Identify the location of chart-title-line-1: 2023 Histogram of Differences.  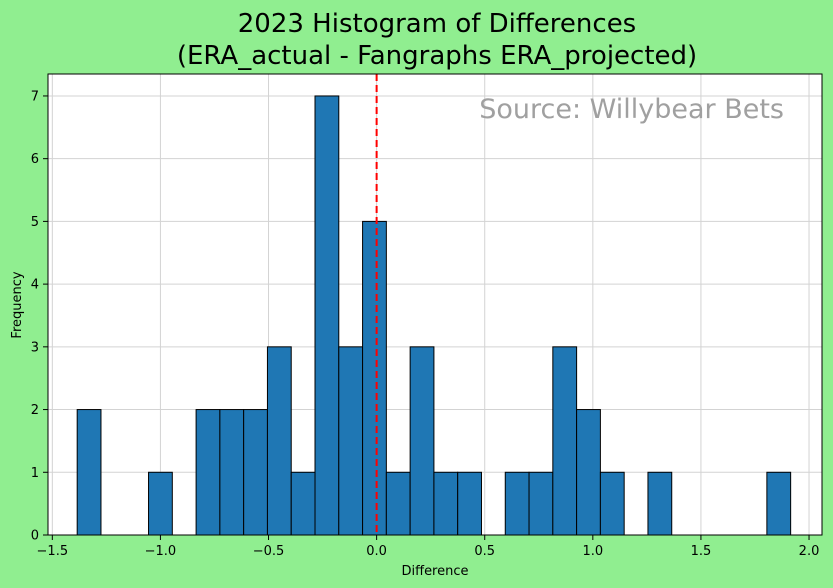
(437, 24).